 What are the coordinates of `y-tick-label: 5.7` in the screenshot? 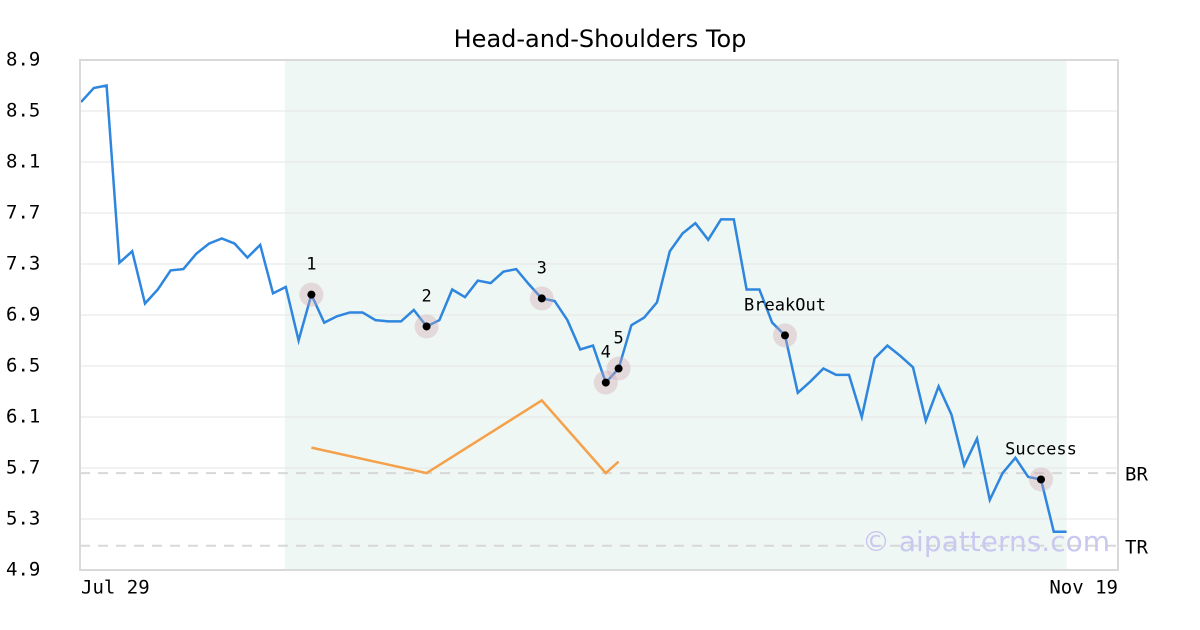 It's located at (23, 468).